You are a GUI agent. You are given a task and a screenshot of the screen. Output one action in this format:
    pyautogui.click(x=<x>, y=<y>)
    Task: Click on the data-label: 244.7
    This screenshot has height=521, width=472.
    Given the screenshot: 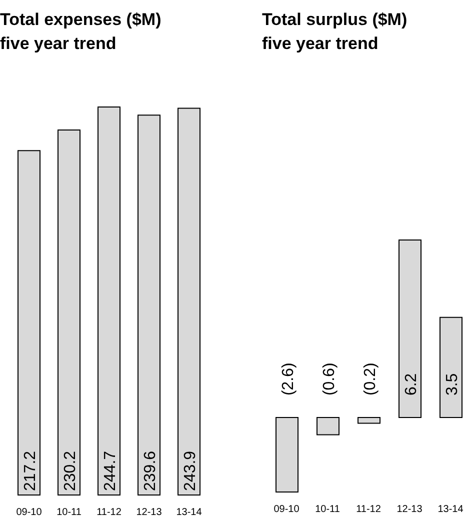 What is the action you would take?
    pyautogui.click(x=110, y=470)
    